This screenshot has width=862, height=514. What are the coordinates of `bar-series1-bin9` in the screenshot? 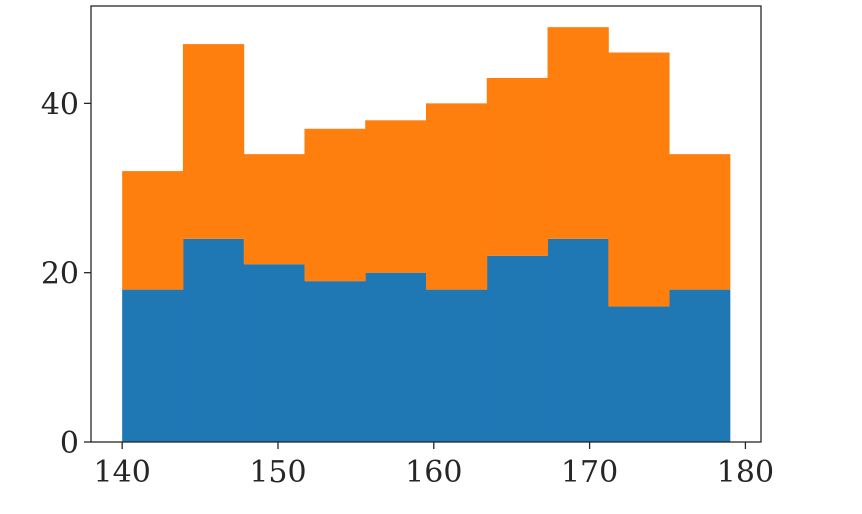 It's located at (639, 374).